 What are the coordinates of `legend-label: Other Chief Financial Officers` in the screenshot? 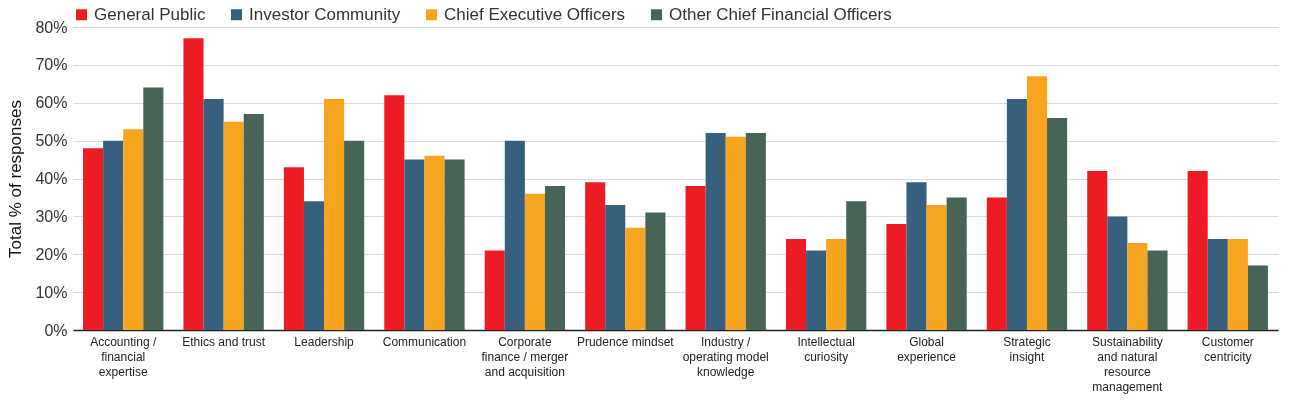 It's located at (780, 14).